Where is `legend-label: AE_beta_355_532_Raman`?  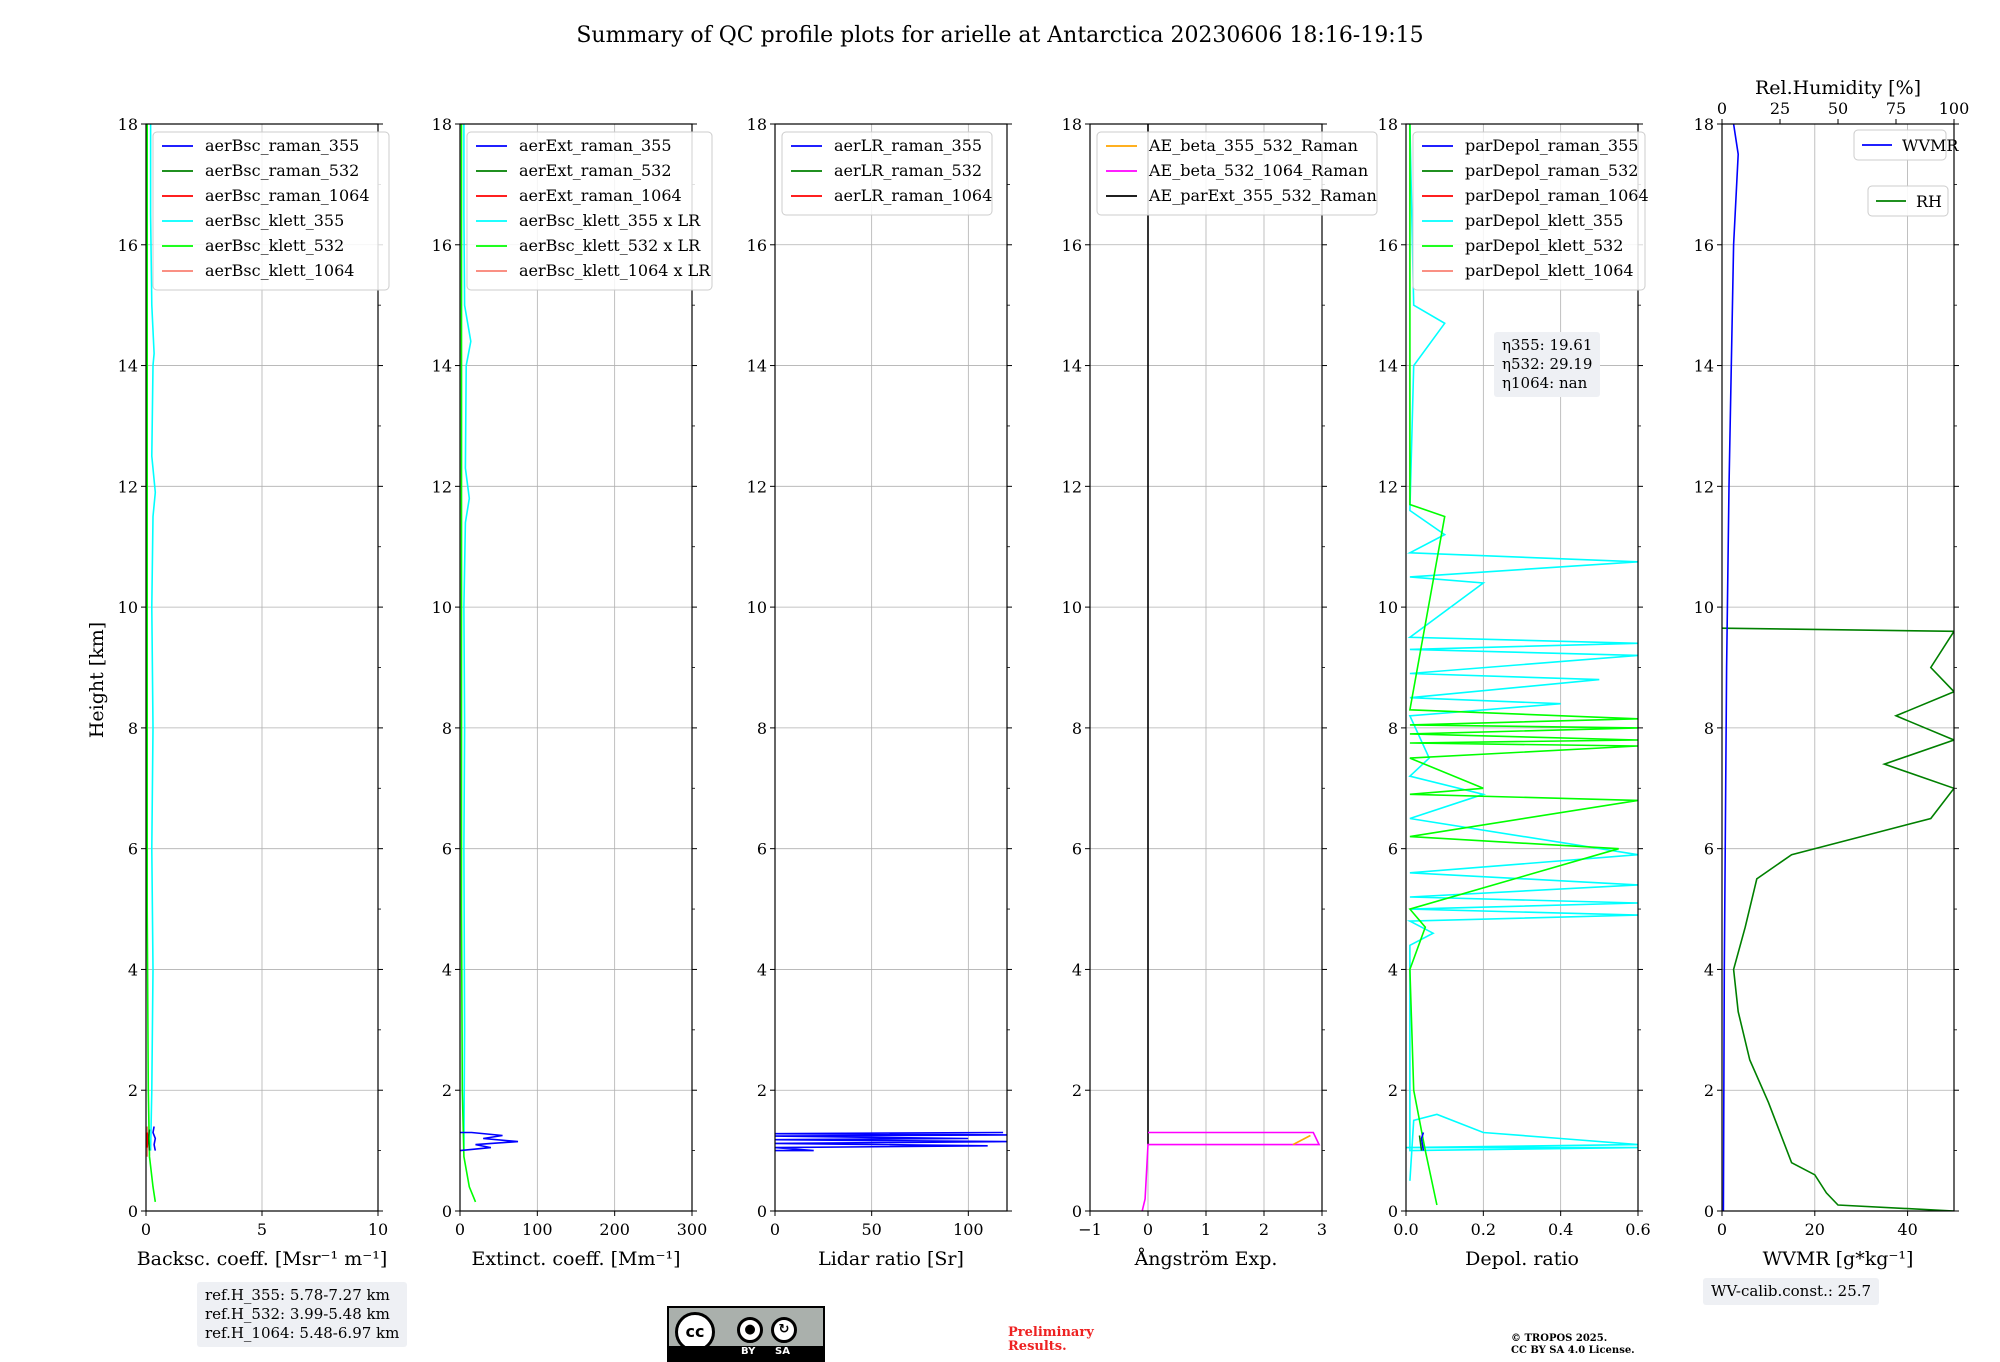 legend-label: AE_beta_355_532_Raman is located at coordinates (1253, 145).